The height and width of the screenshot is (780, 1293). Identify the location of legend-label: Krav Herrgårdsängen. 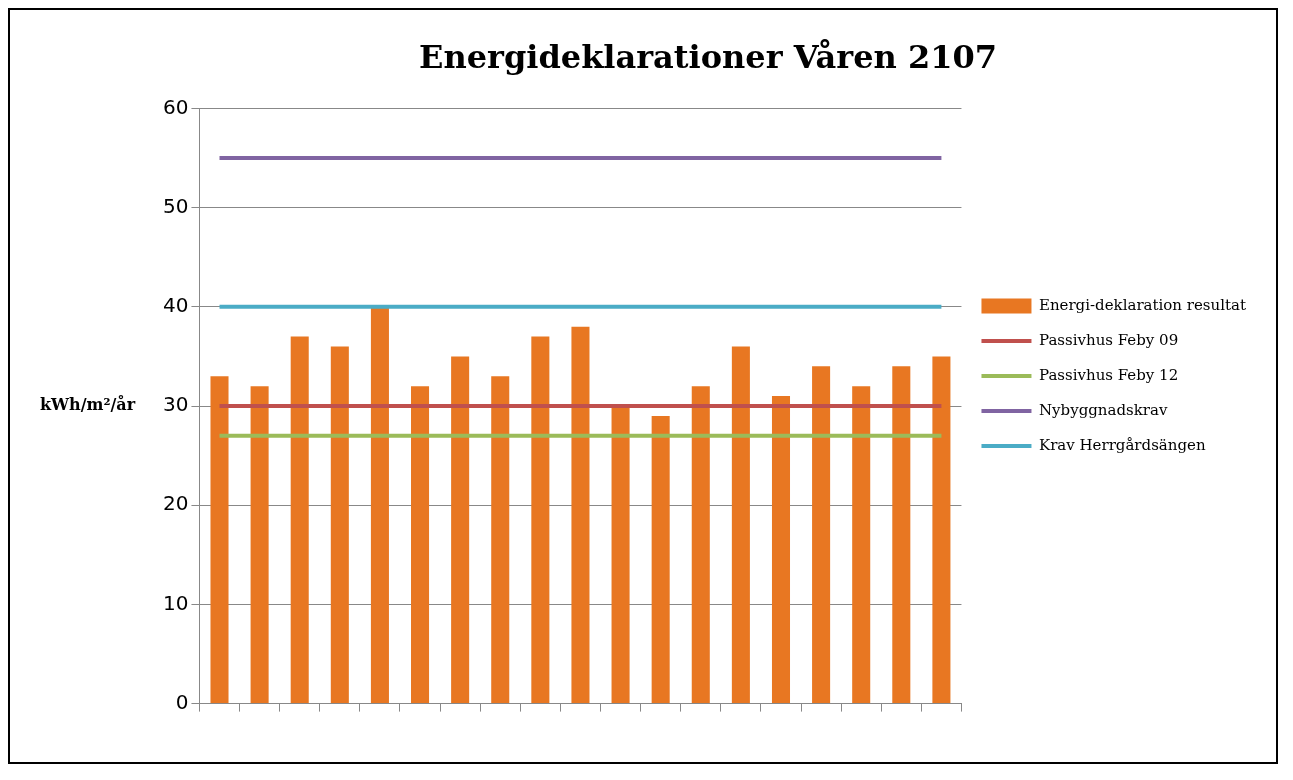
(1122, 444).